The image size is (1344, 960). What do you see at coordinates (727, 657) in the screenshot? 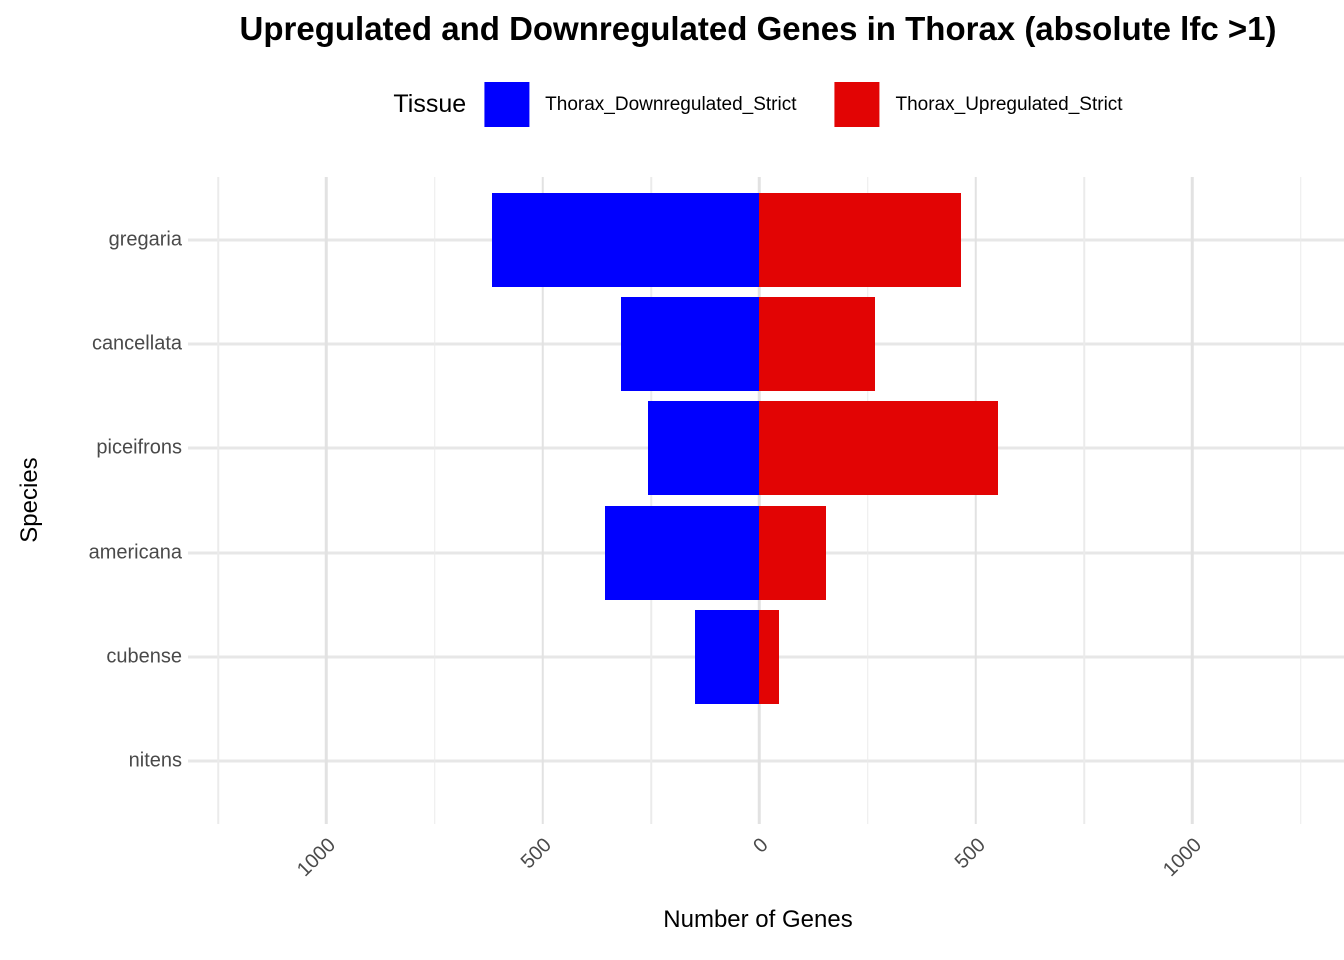
I see `bar-cubense-downregulated` at bounding box center [727, 657].